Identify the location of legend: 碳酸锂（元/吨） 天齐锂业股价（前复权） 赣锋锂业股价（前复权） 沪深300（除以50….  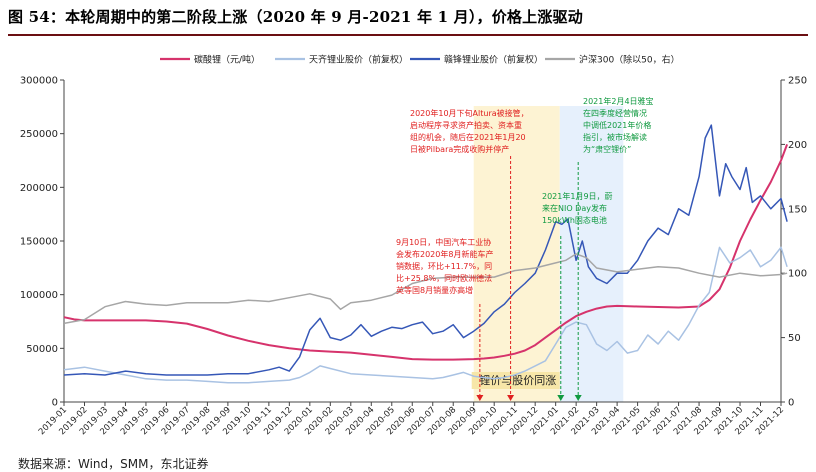
(420, 60).